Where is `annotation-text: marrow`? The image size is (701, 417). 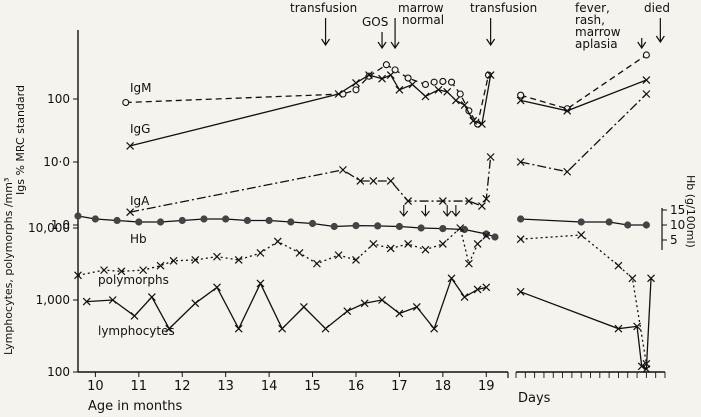 annotation-text: marrow is located at coordinates (598, 32).